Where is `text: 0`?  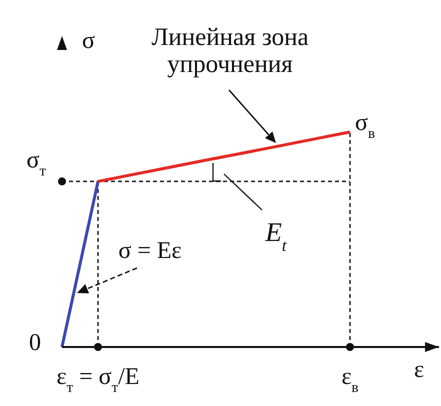 text: 0 is located at coordinates (35, 343).